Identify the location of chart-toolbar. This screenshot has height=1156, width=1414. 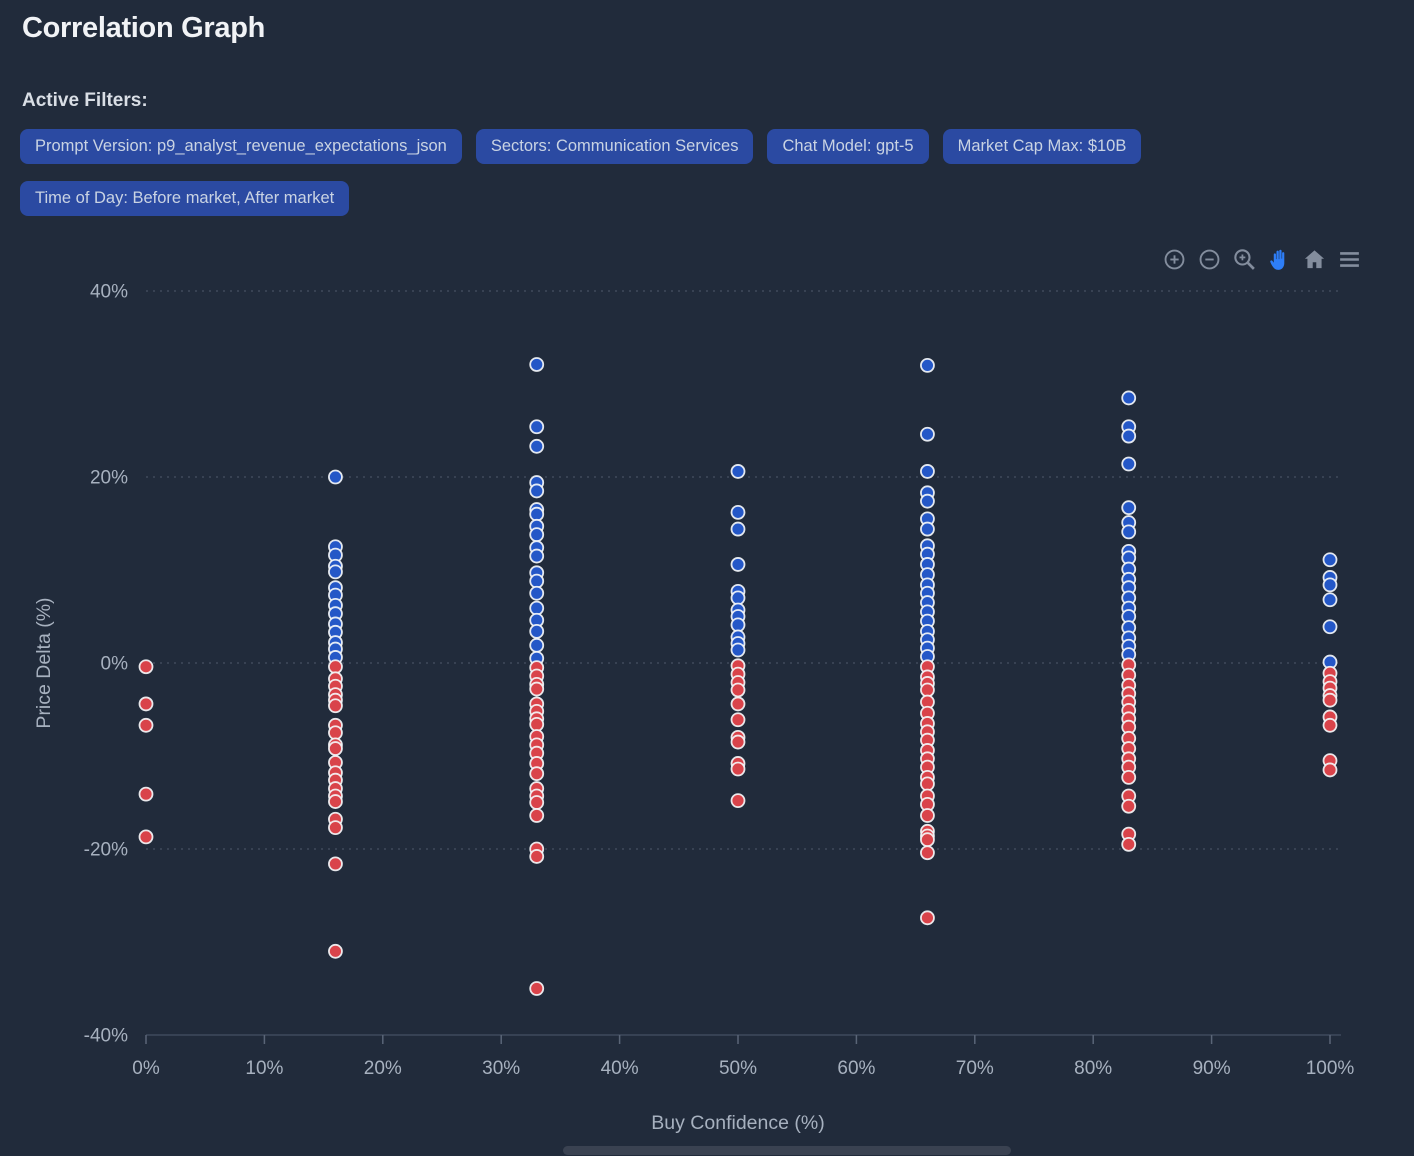
(1262, 259).